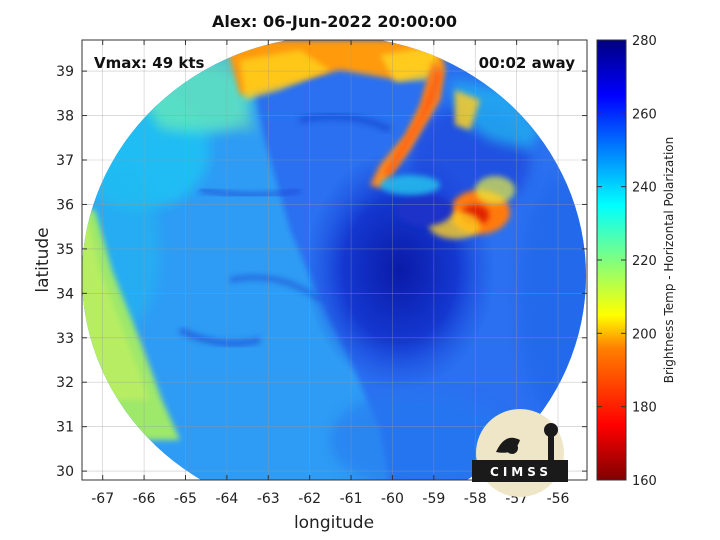  What do you see at coordinates (627, 261) in the screenshot?
I see `colorbar-ticks: 280 260 240 220 200 180 160` at bounding box center [627, 261].